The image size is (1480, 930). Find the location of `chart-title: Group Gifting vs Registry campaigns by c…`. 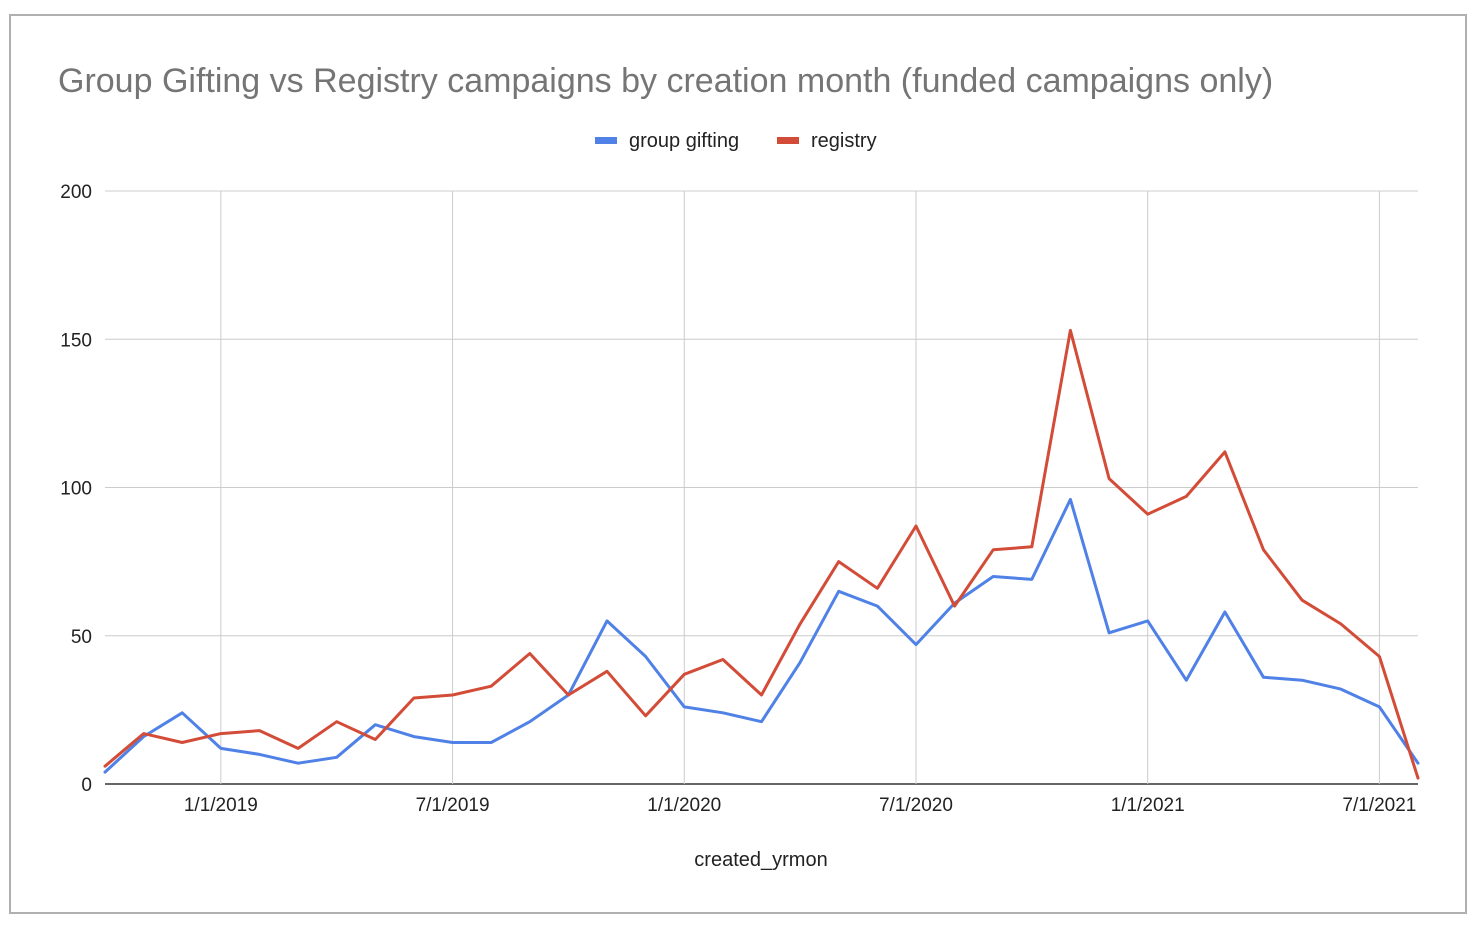

chart-title: Group Gifting vs Registry campaigns by c… is located at coordinates (665, 81).